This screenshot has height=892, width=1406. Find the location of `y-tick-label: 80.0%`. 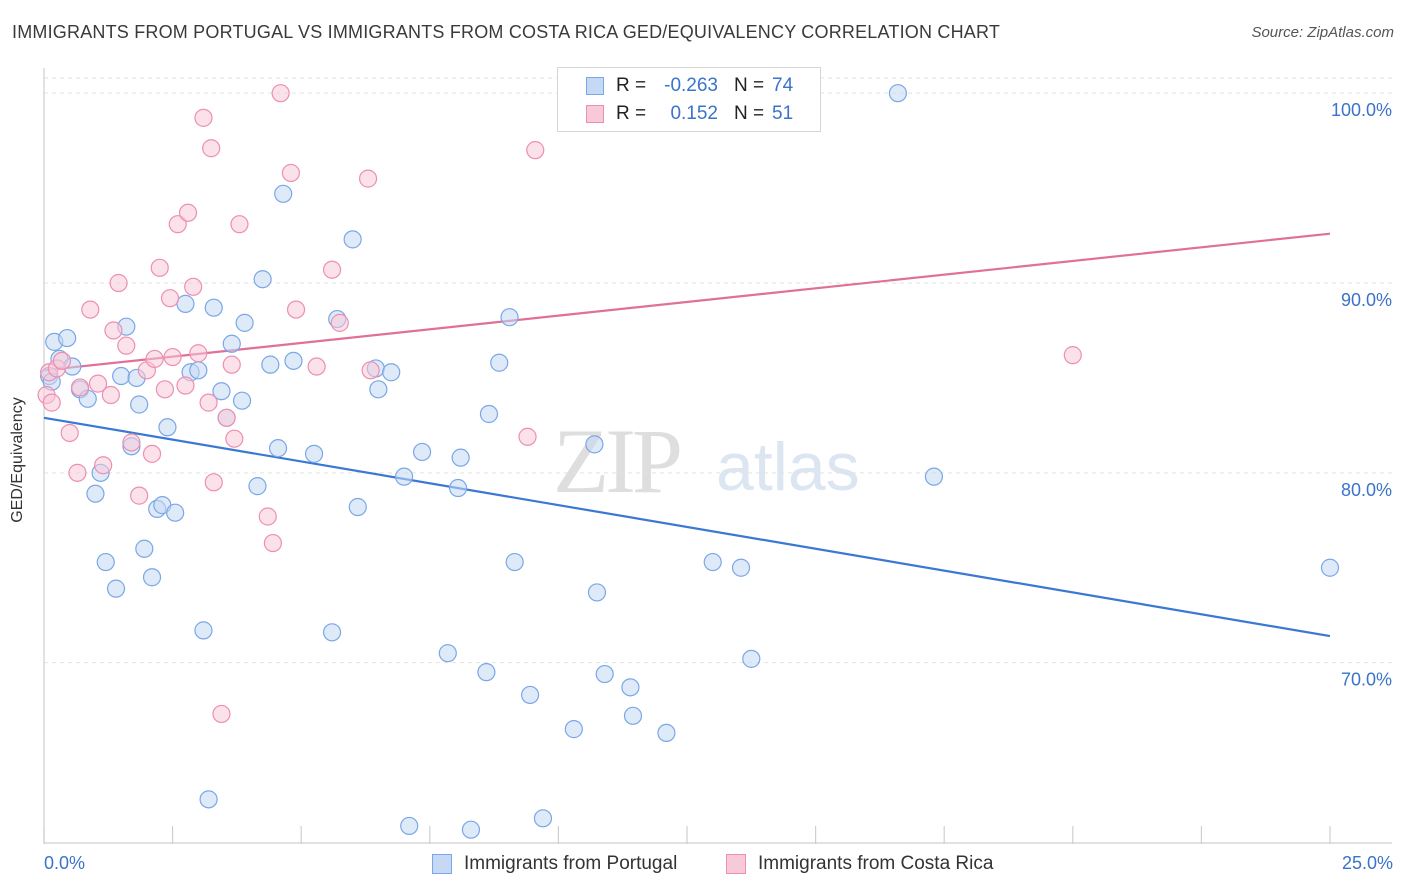

y-tick-label: 80.0% is located at coordinates (1366, 490).